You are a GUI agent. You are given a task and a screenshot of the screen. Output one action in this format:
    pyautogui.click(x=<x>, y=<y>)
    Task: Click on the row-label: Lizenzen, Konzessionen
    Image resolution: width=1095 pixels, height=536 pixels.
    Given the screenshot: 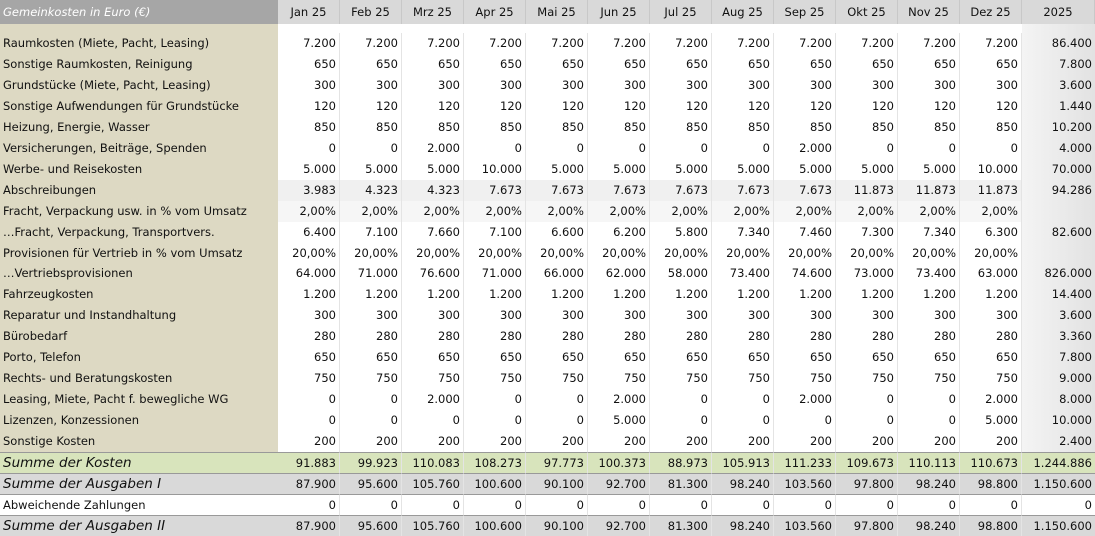 What is the action you would take?
    pyautogui.click(x=139, y=421)
    